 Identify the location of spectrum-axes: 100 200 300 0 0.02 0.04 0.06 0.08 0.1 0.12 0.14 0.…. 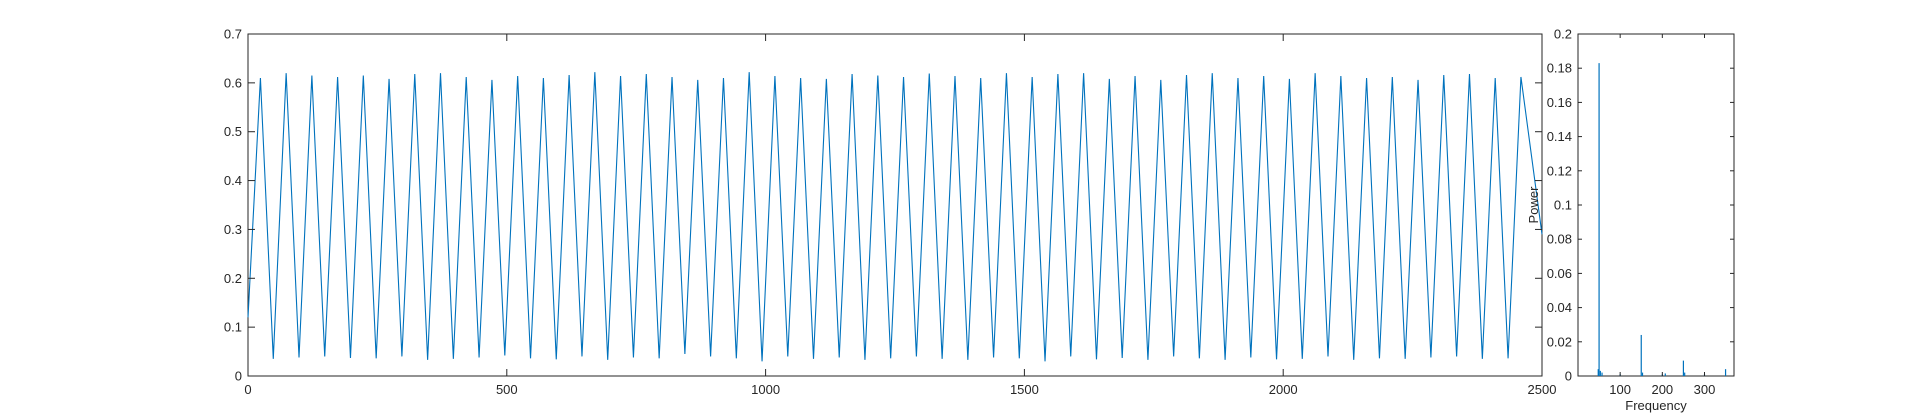
(1630, 220).